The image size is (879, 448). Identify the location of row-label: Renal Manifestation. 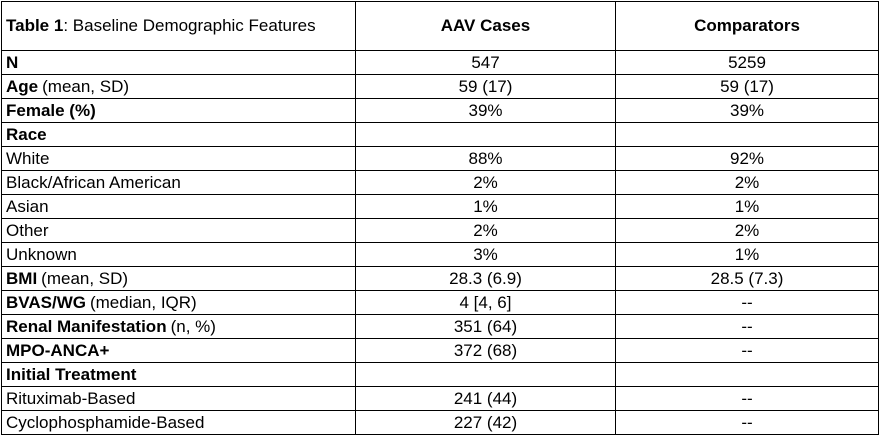
(86, 326).